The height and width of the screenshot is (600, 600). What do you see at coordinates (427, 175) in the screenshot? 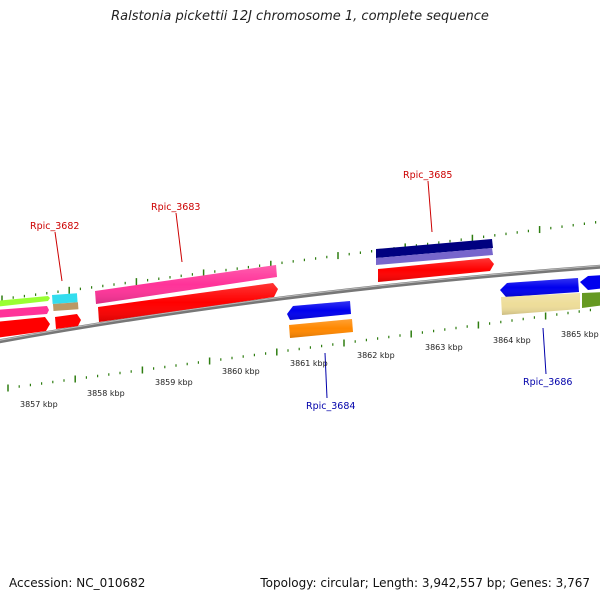
I see `gene-label-rpic-3685: Rpic_3685` at bounding box center [427, 175].